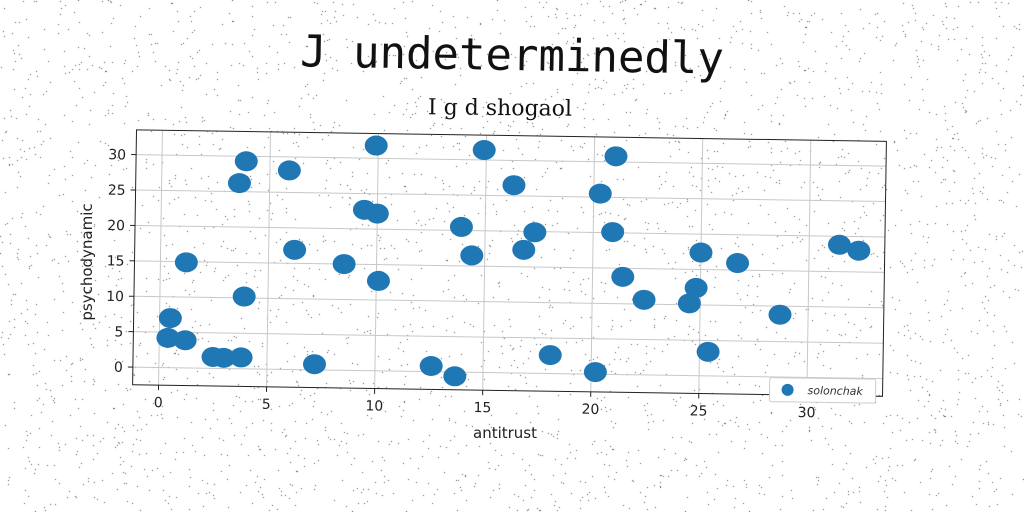 This screenshot has width=1024, height=512. What do you see at coordinates (117, 191) in the screenshot?
I see `y-tick-label: 25` at bounding box center [117, 191].